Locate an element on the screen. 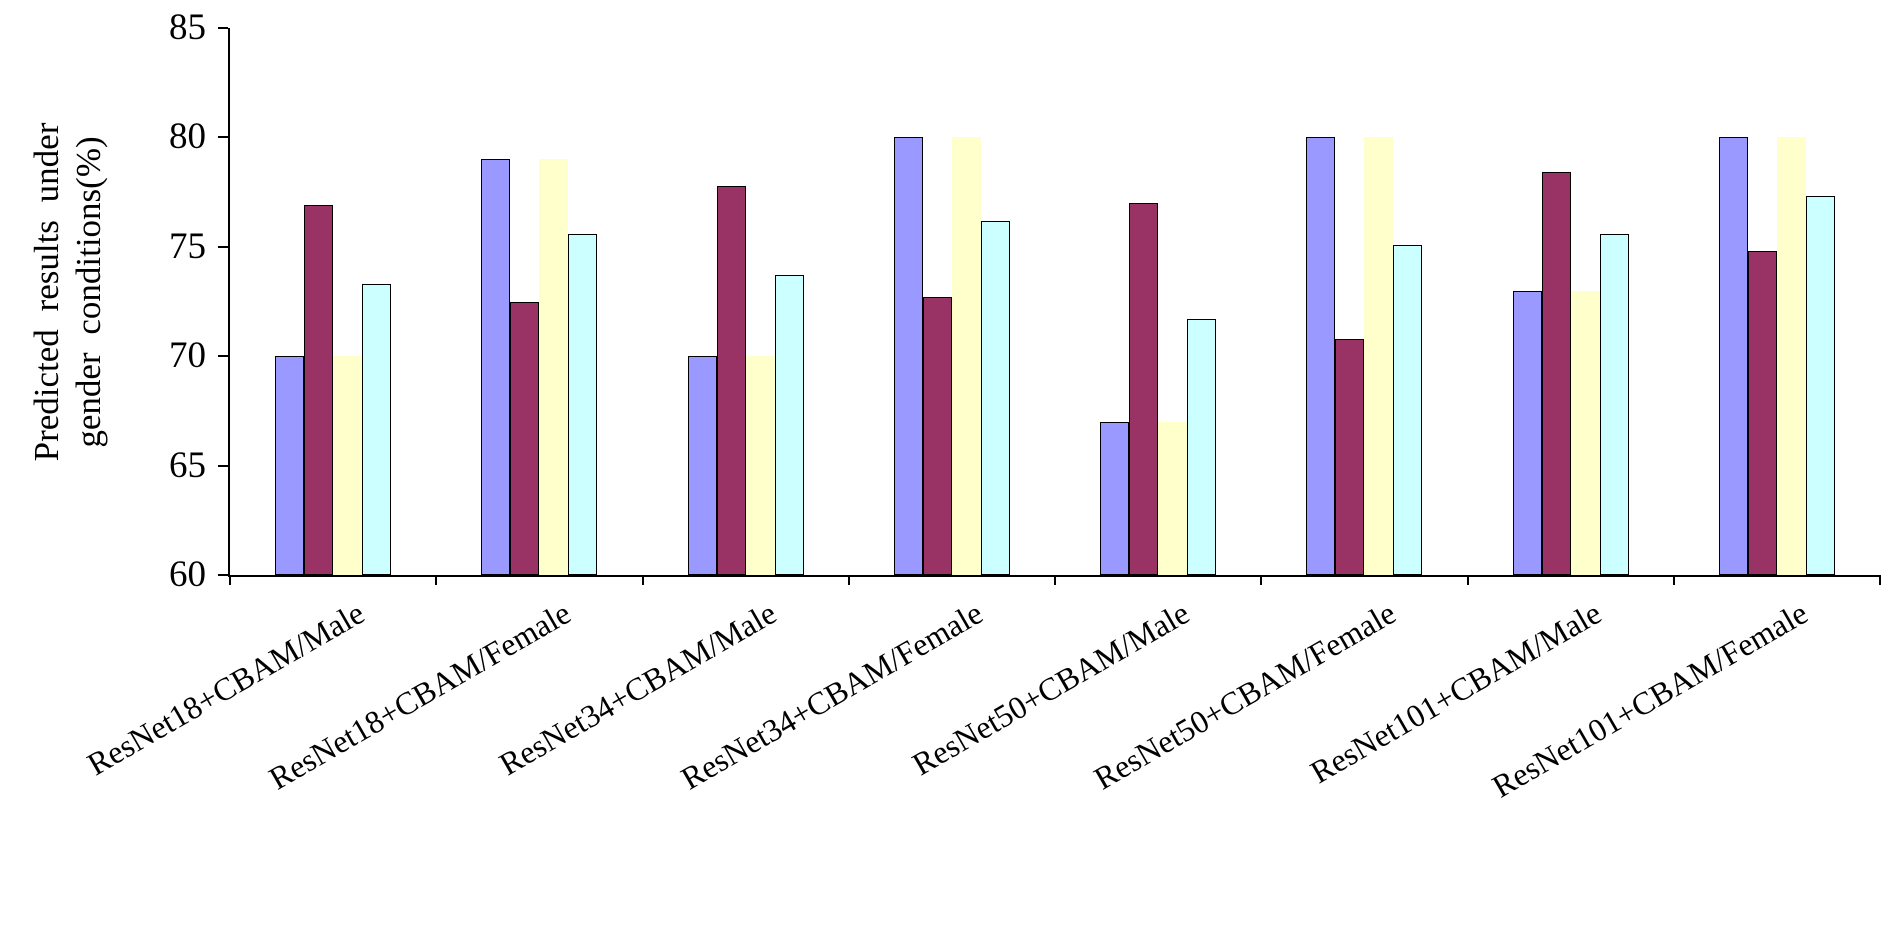 The width and height of the screenshot is (1900, 947). y-tick-label: 85 is located at coordinates (187, 27).